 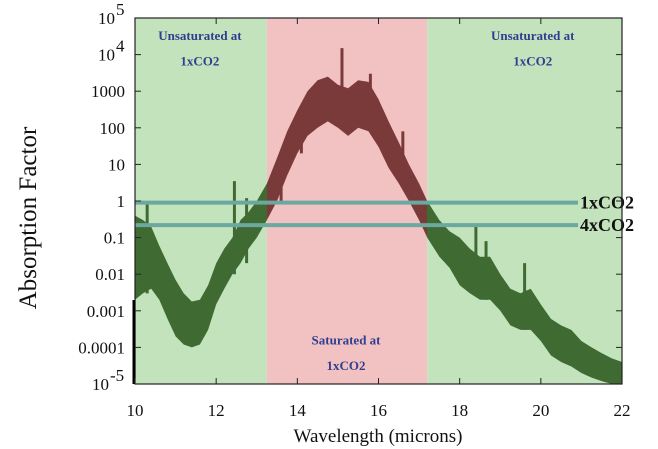 I want to click on y-tick-label-6: 0.1, so click(x=114, y=238).